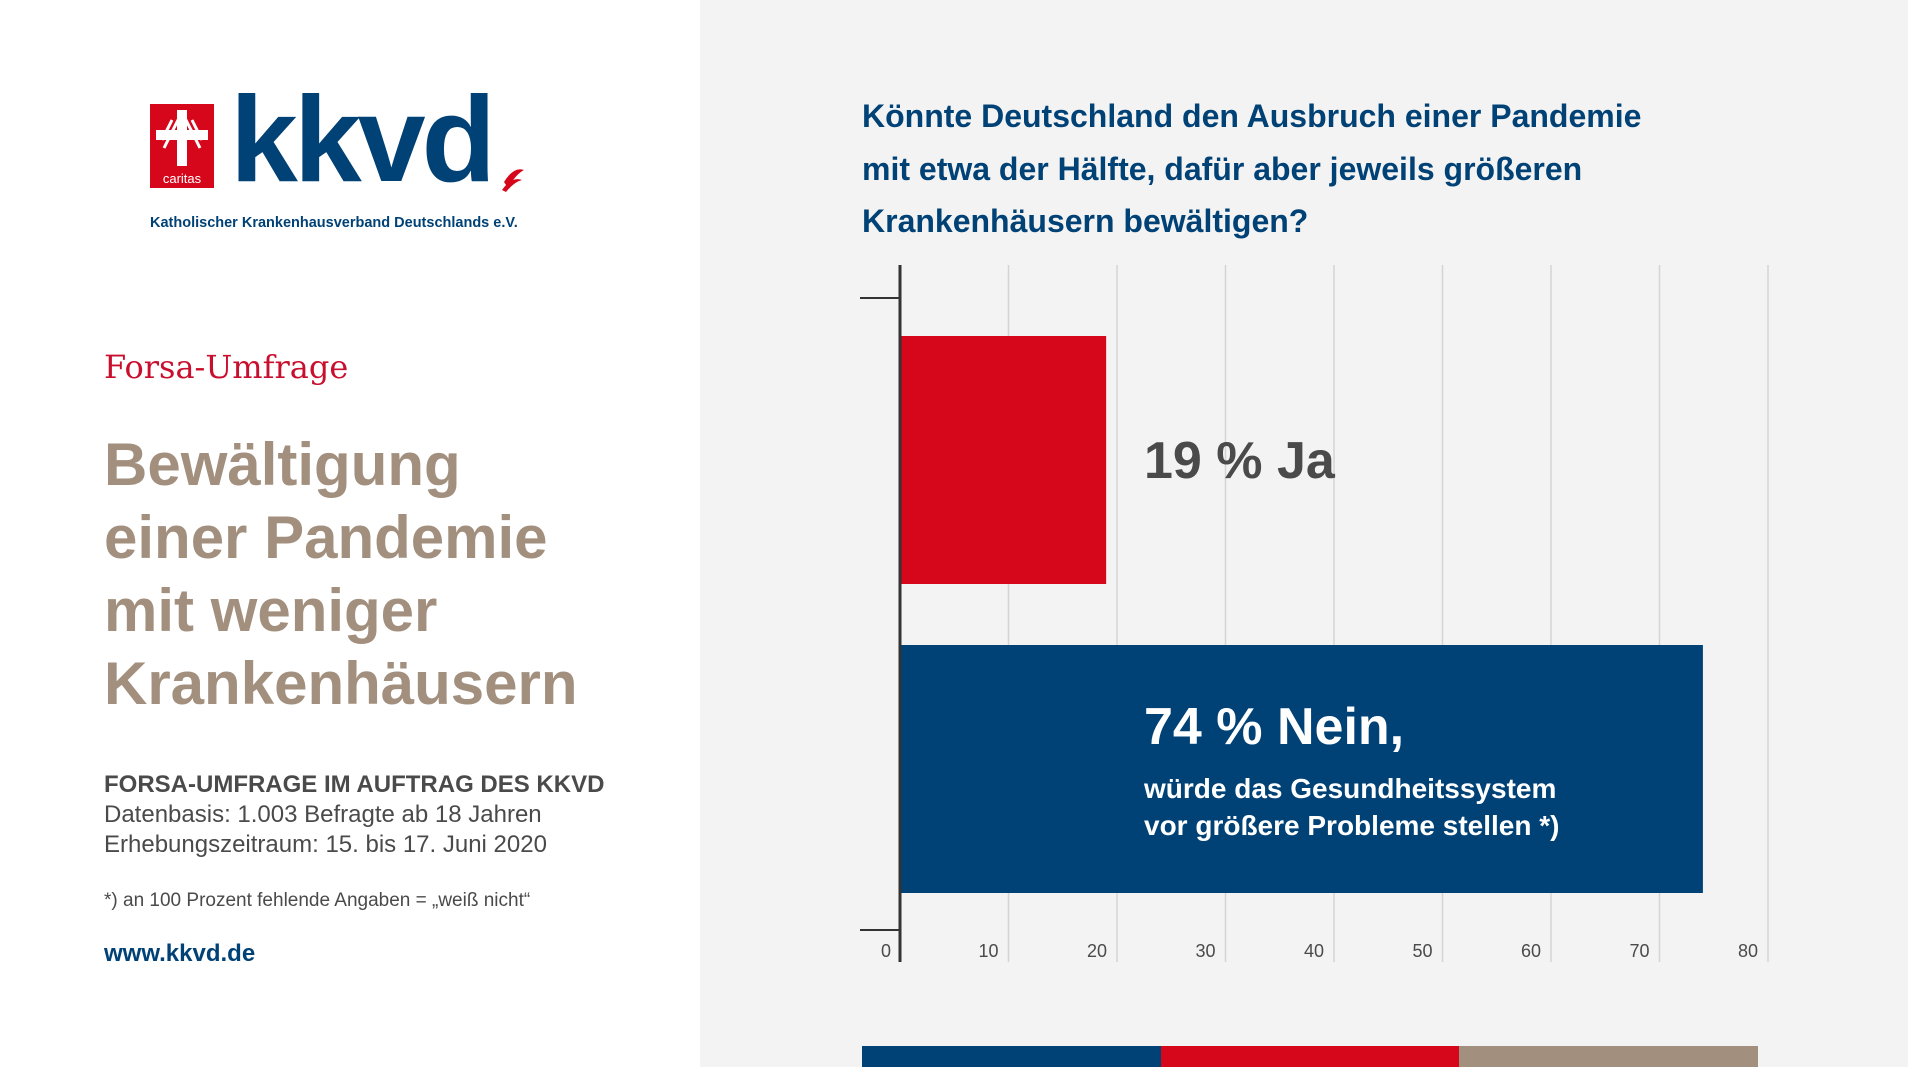 The width and height of the screenshot is (1908, 1067). What do you see at coordinates (1748, 951) in the screenshot?
I see `x-tick-label: 80` at bounding box center [1748, 951].